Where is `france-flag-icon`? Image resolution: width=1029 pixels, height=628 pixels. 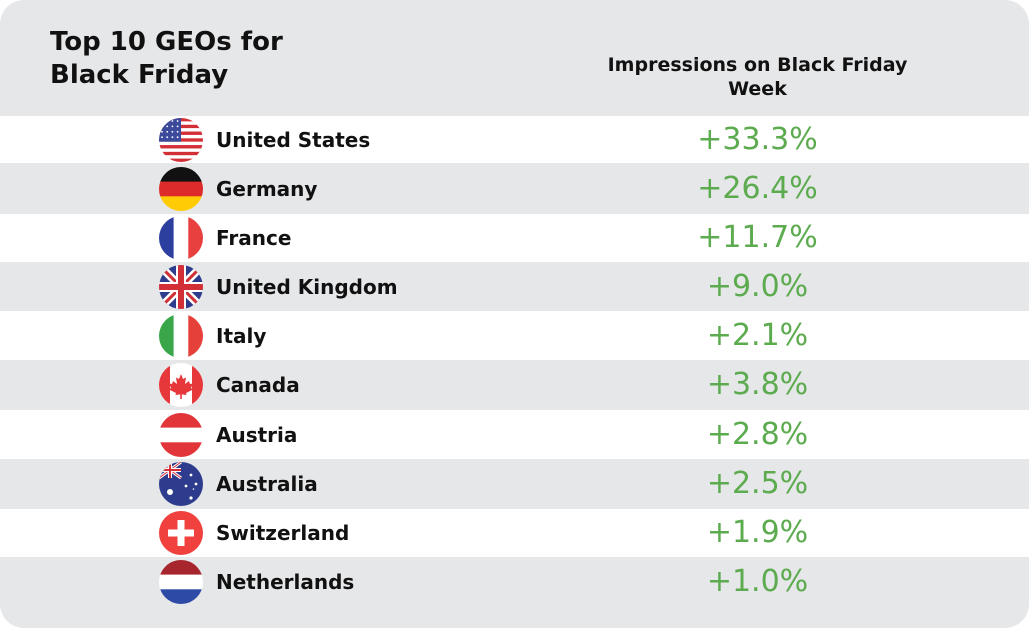 france-flag-icon is located at coordinates (181, 238).